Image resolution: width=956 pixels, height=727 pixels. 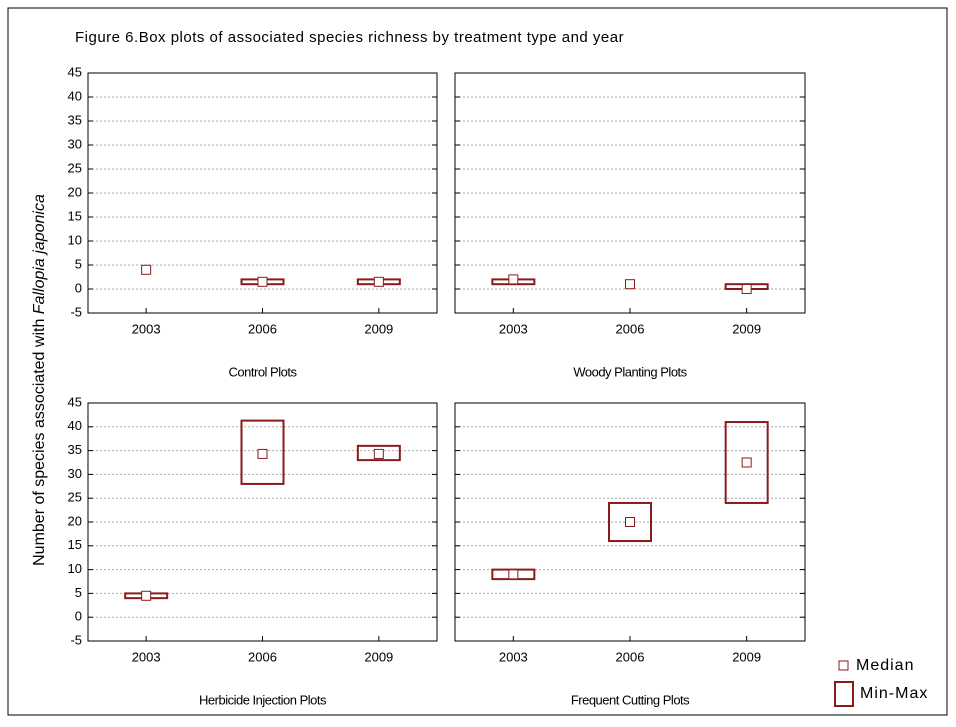 What do you see at coordinates (263, 371) in the screenshot?
I see `panel-label: Control Plots` at bounding box center [263, 371].